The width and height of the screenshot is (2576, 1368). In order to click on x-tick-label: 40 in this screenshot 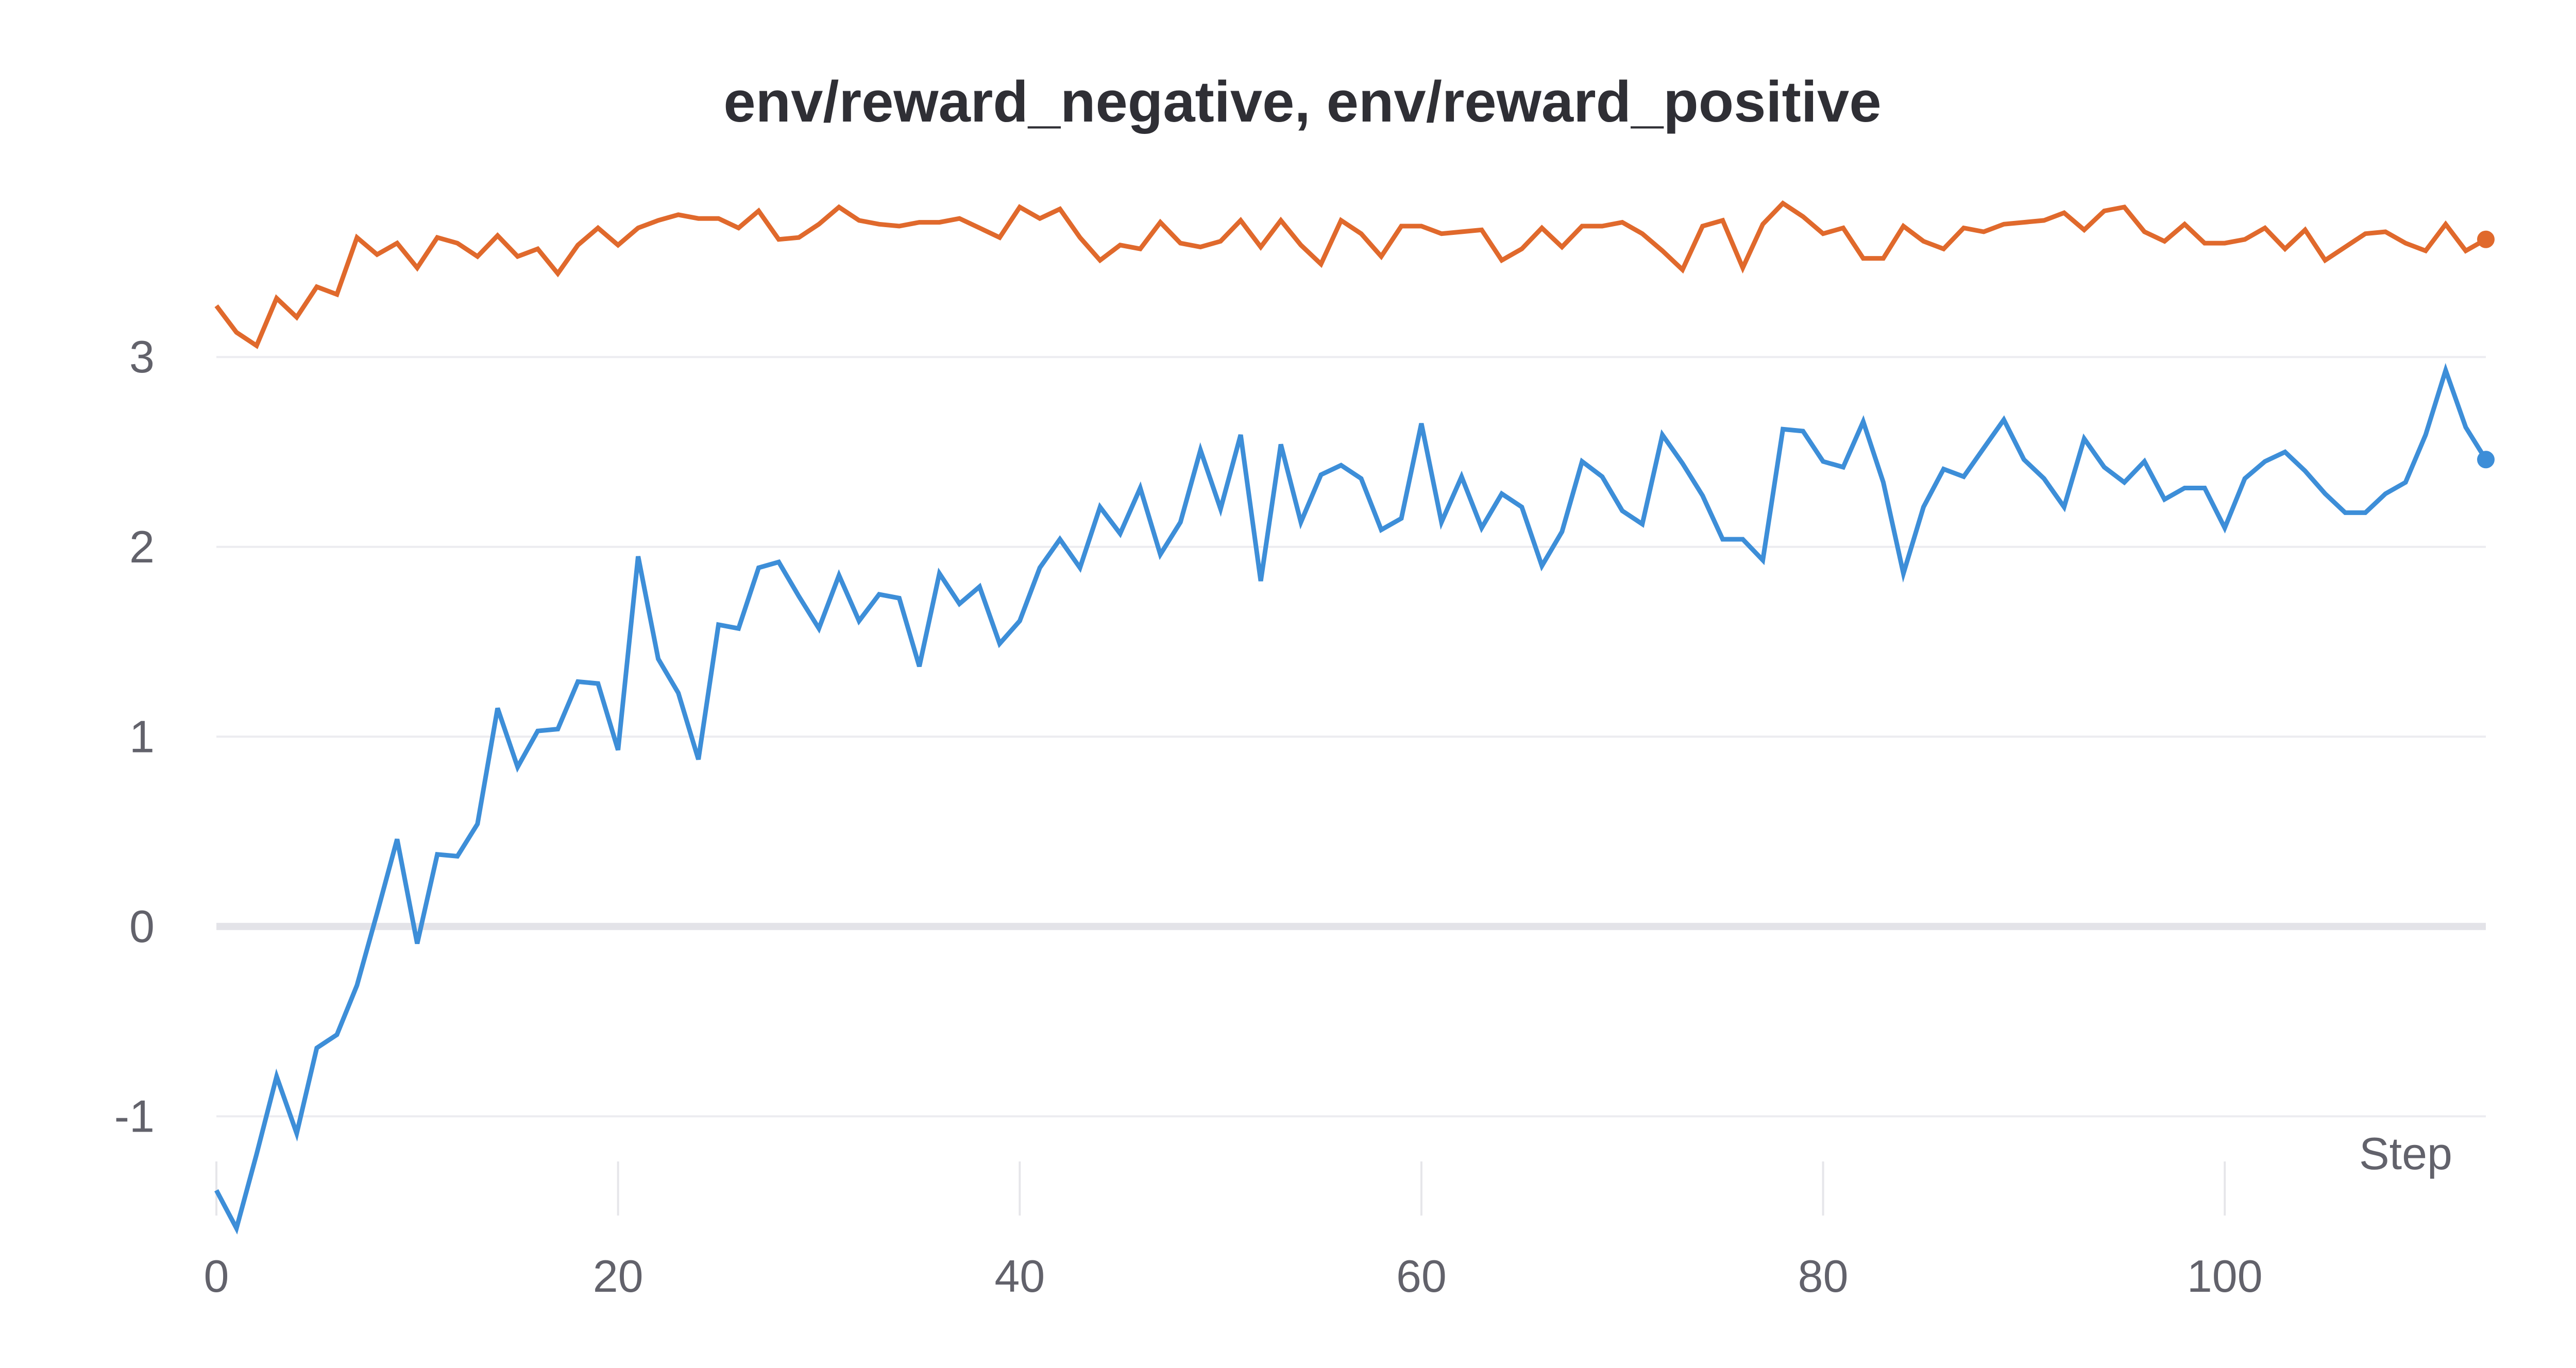, I will do `click(1019, 1276)`.